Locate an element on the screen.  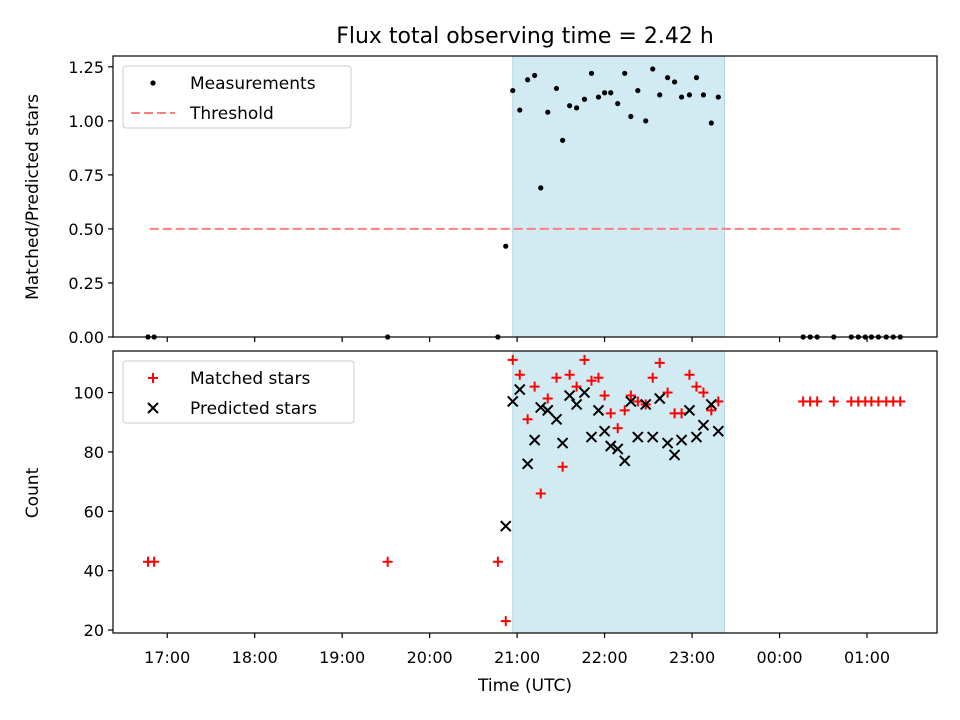
y-tick-label: 1.25 is located at coordinates (86, 67).